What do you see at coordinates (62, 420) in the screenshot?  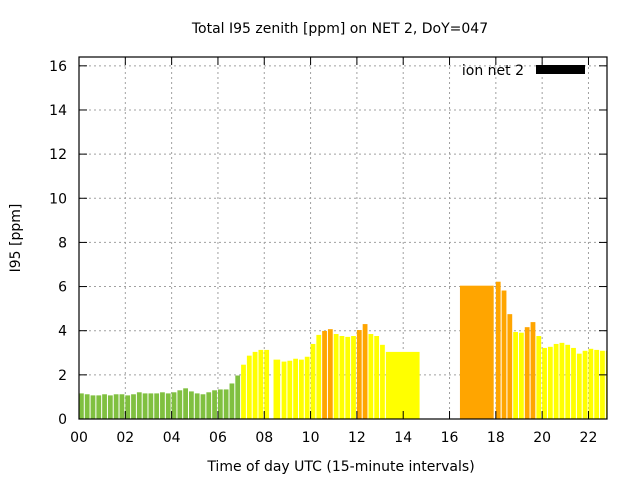 I see `y-tick-label: 0` at bounding box center [62, 420].